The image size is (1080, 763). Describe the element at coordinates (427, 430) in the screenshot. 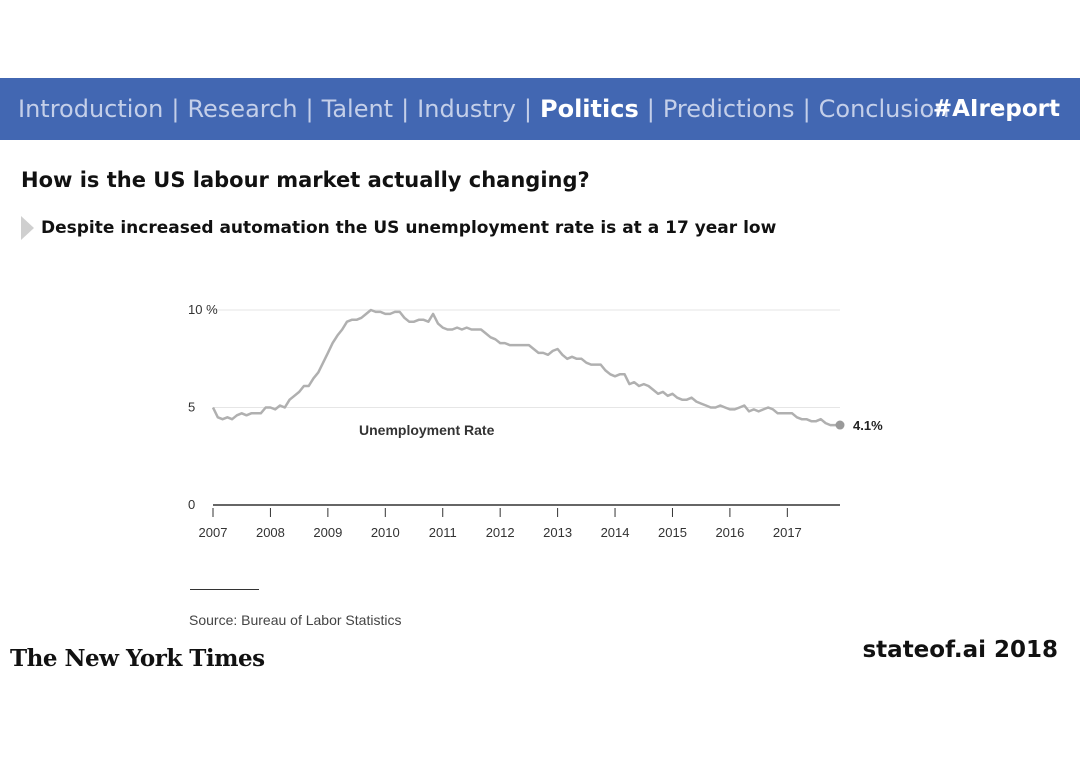

I see `series-label: Unemployment Rate` at that location.